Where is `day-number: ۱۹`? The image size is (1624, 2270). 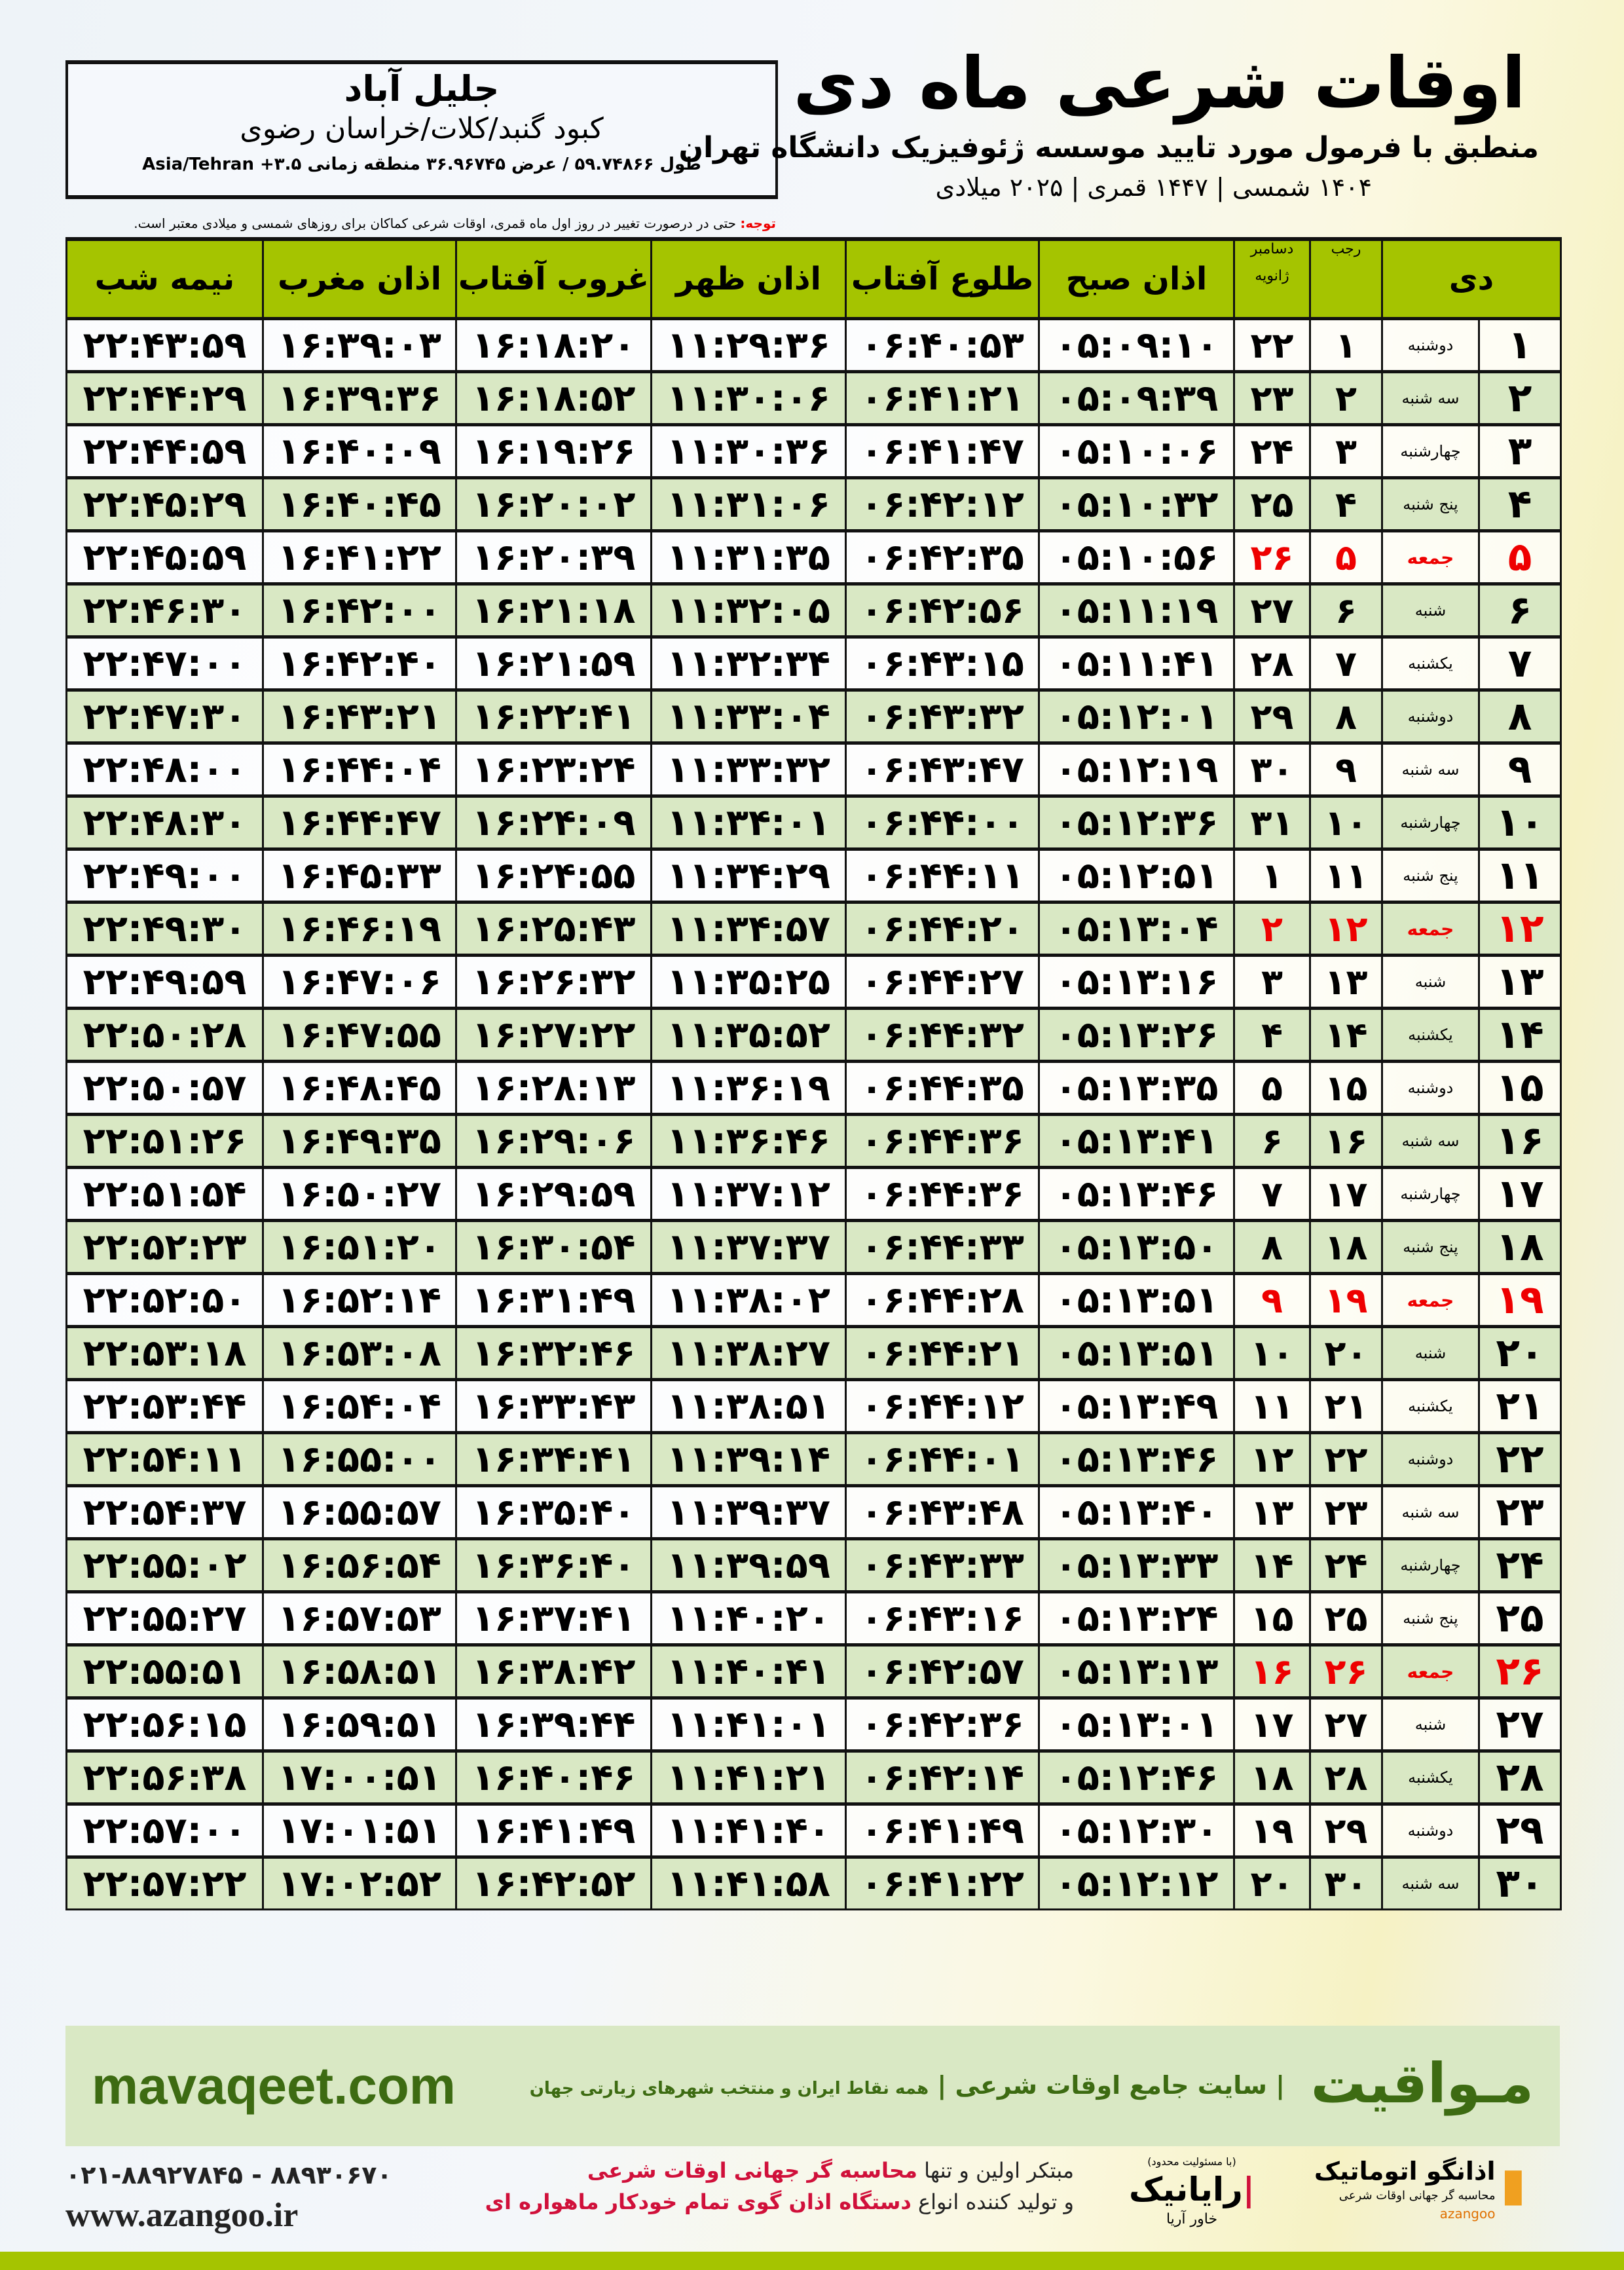
day-number: ۱۹ is located at coordinates (1520, 1300).